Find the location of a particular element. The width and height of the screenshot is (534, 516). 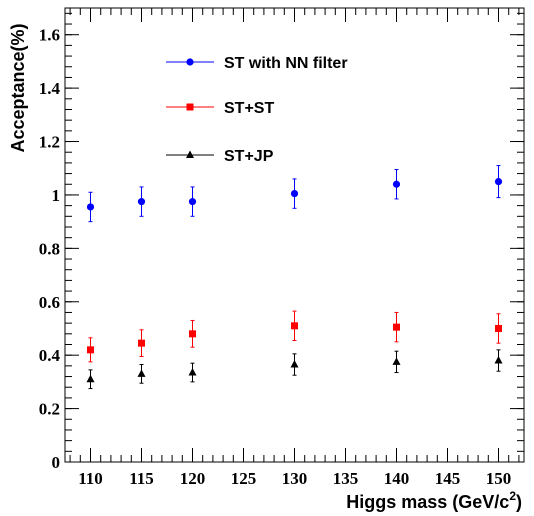

y-axis-label: Acceptance(%) is located at coordinates (18, 87).